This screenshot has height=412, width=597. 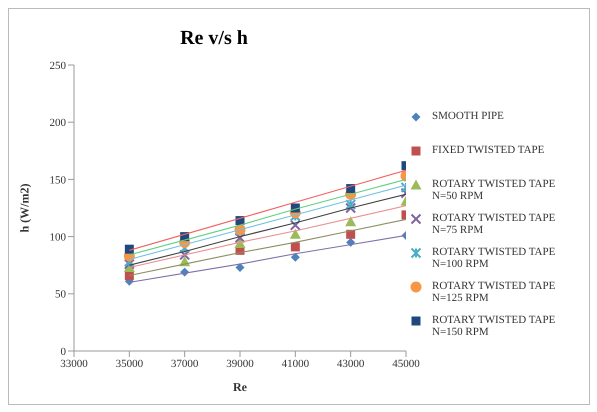 What do you see at coordinates (488, 150) in the screenshot?
I see `legend-label: FIXED TWISTED TAPE` at bounding box center [488, 150].